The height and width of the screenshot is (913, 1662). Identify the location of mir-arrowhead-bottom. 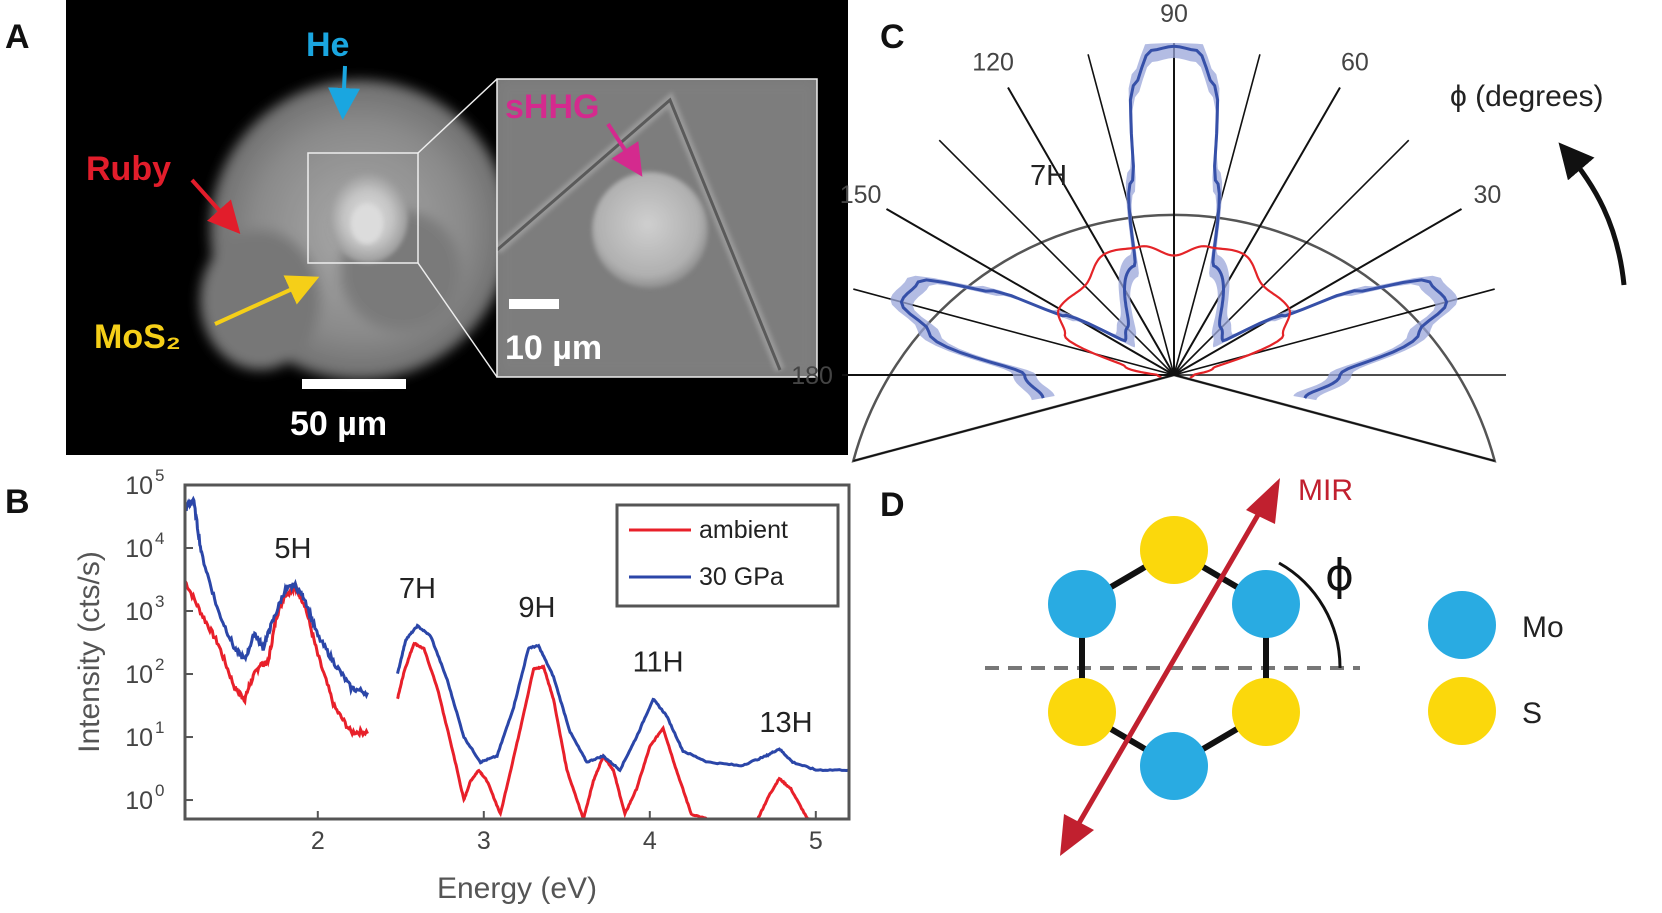
(1077, 835).